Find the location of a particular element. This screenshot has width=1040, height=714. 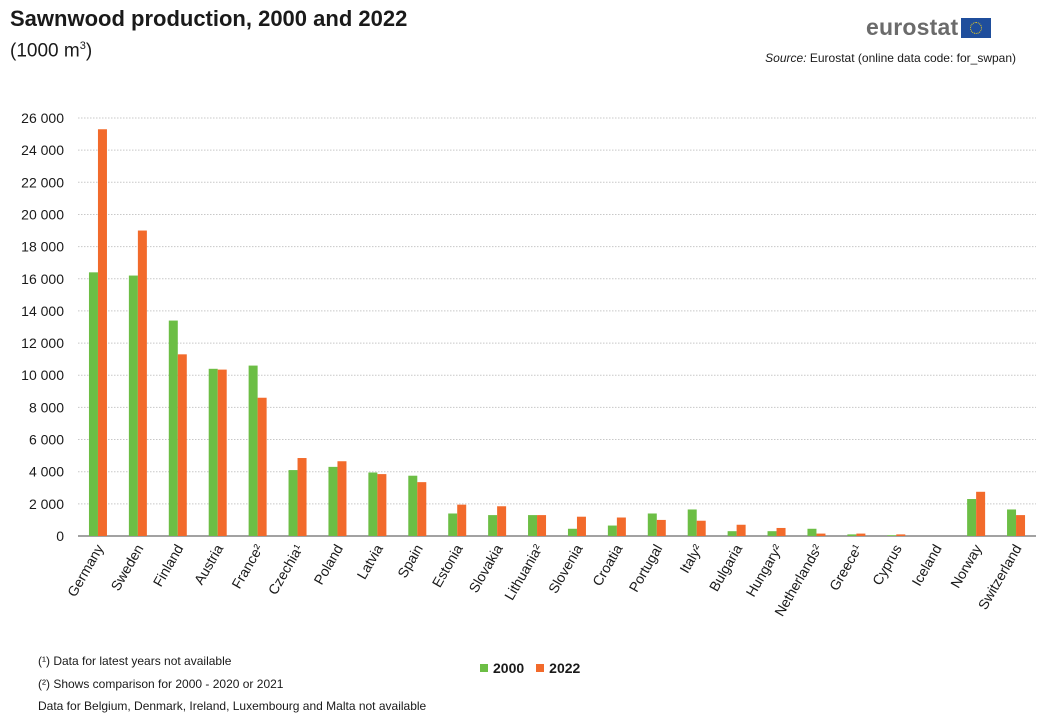

y-tick-label: 18 000 is located at coordinates (42, 247).